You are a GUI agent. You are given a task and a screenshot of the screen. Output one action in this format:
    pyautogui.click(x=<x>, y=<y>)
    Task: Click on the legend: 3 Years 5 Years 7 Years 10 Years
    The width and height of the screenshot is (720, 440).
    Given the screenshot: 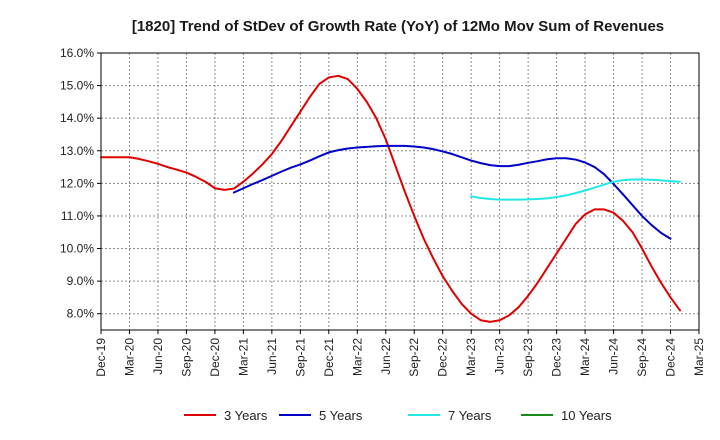 What is the action you would take?
    pyautogui.click(x=398, y=415)
    